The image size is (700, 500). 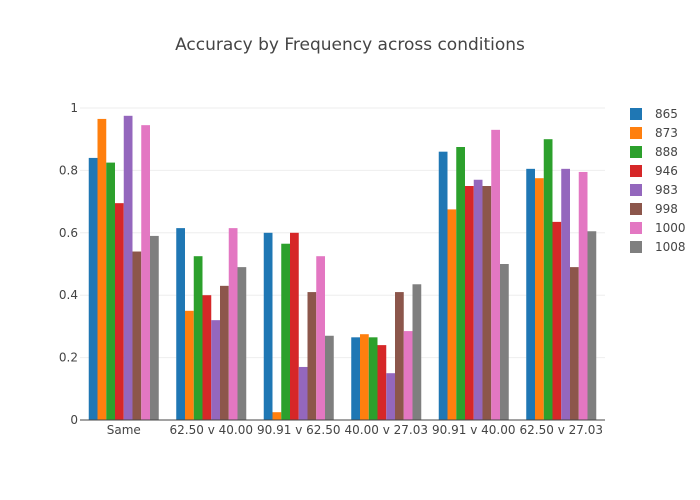 I want to click on legend-item-983: 983, so click(x=654, y=190).